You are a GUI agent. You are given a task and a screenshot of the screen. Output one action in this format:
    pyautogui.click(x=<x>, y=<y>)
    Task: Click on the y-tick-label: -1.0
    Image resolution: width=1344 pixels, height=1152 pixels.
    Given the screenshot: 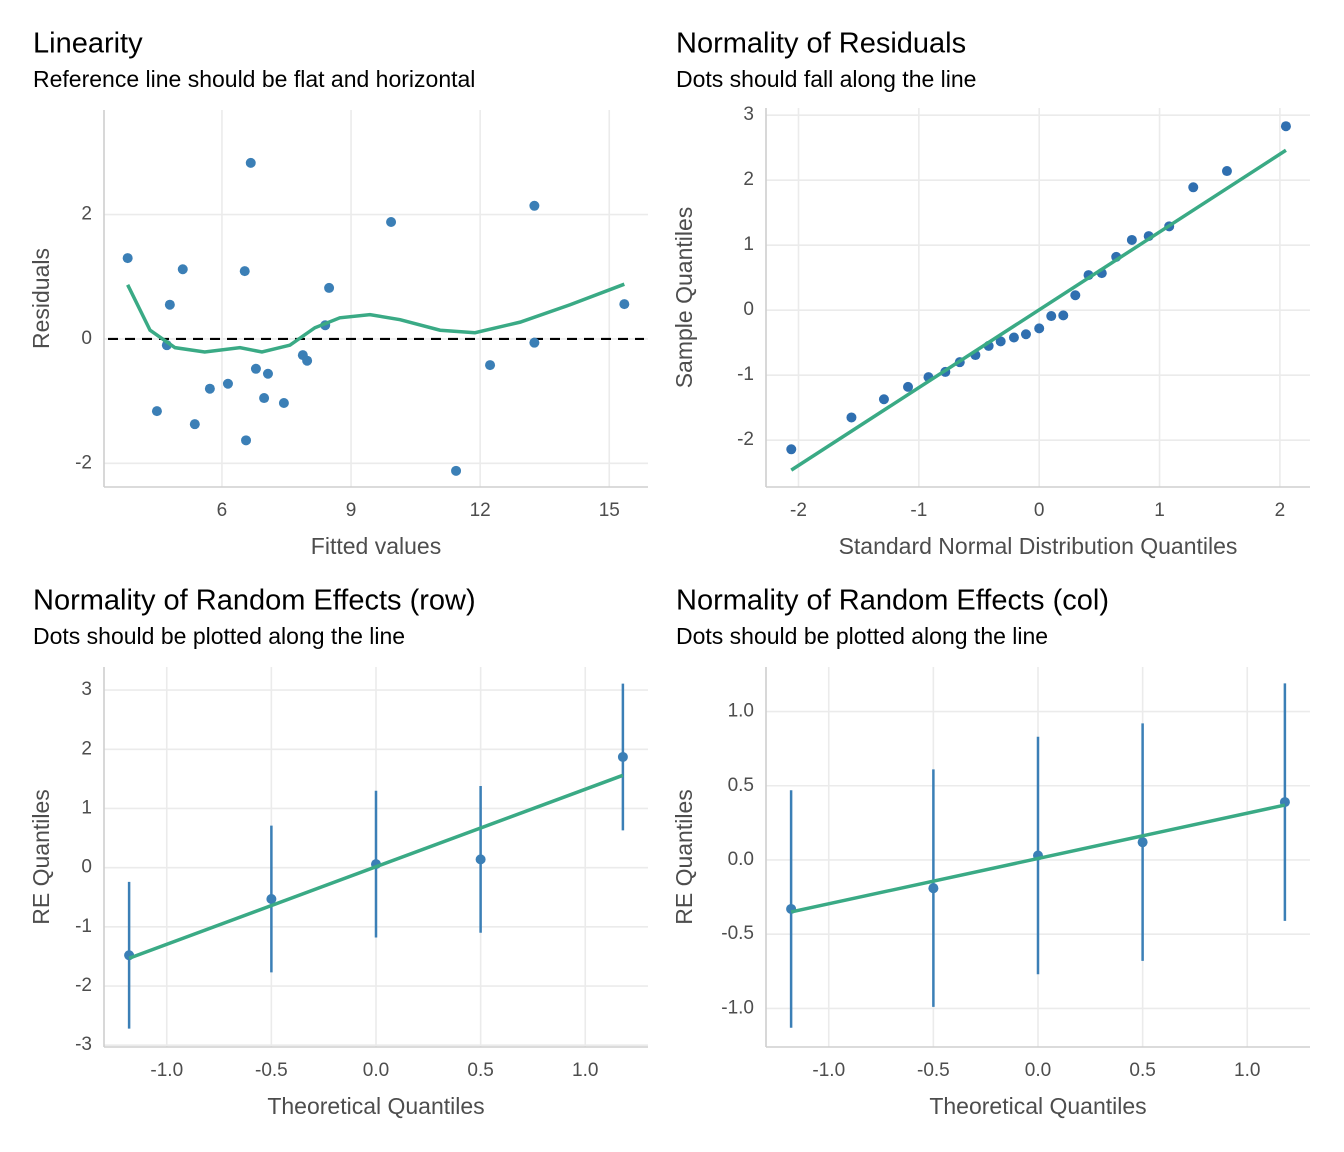 What is the action you would take?
    pyautogui.click(x=737, y=1007)
    